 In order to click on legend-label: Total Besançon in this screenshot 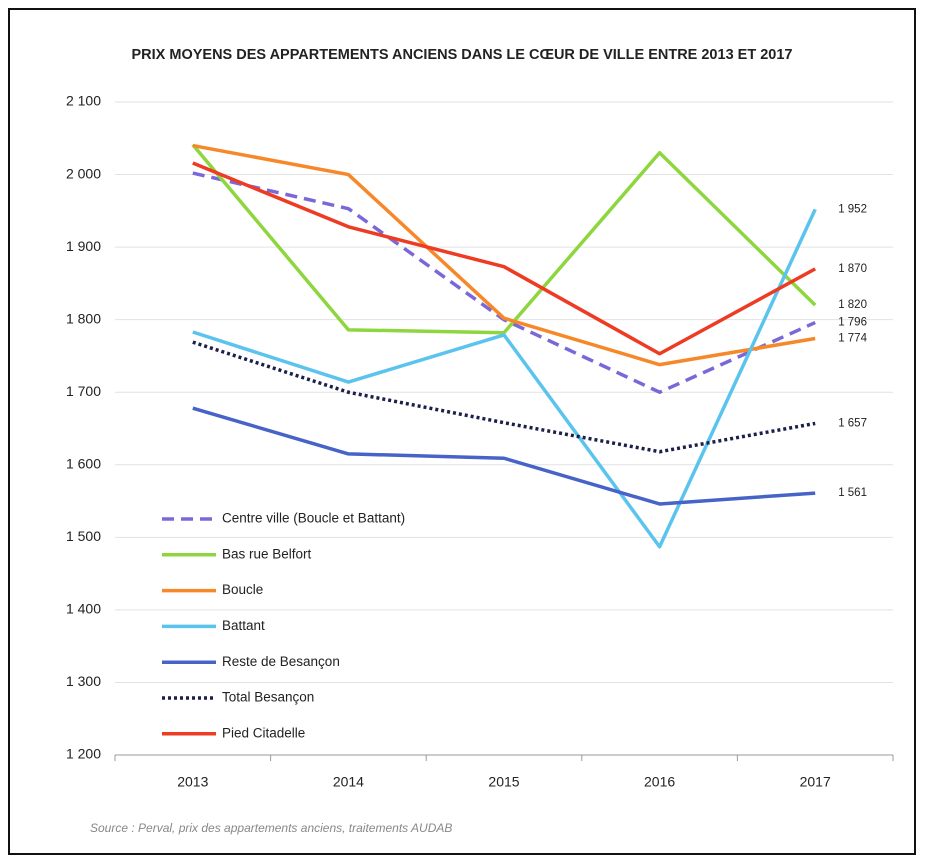, I will do `click(268, 697)`.